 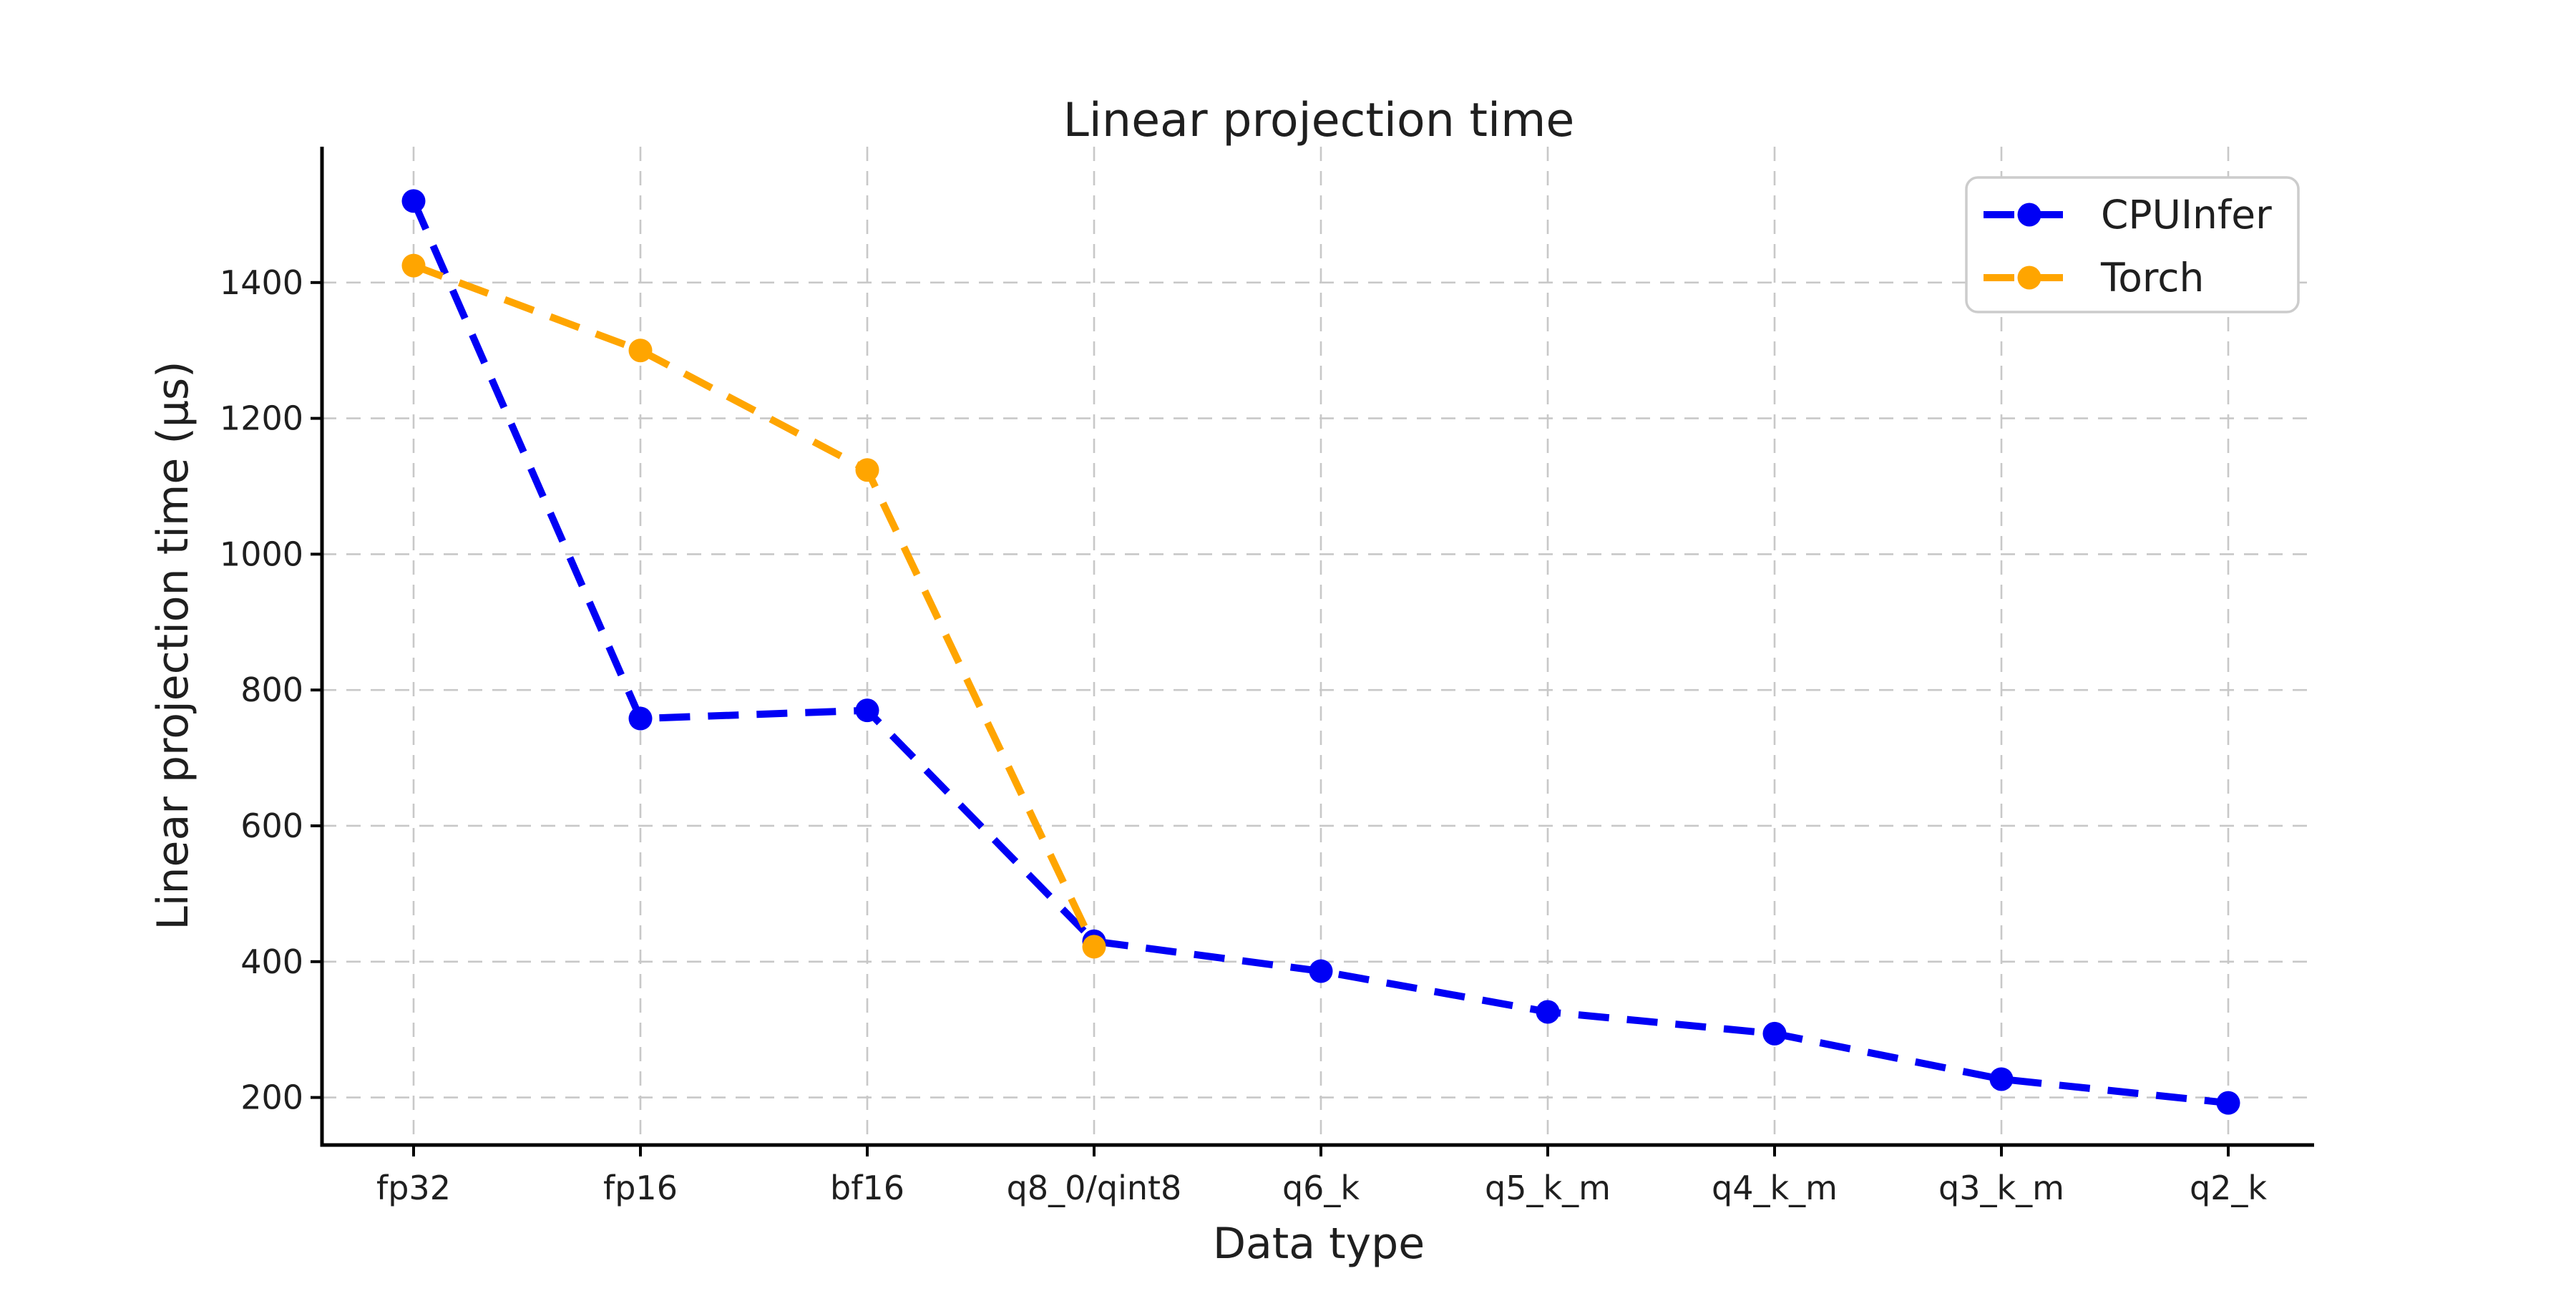 What do you see at coordinates (2186, 215) in the screenshot?
I see `legend-label: CPUInfer` at bounding box center [2186, 215].